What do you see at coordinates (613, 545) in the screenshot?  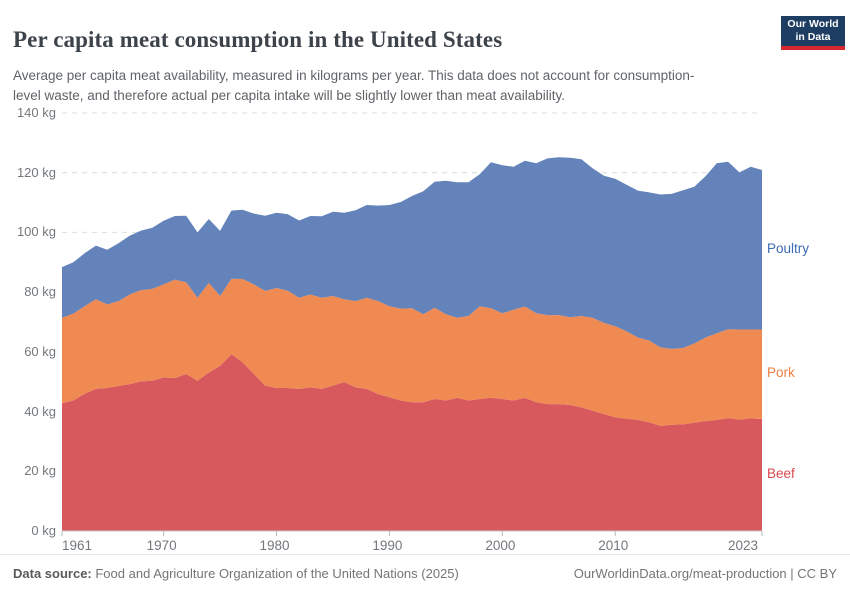 I see `x-axis-label-2010: 2010` at bounding box center [613, 545].